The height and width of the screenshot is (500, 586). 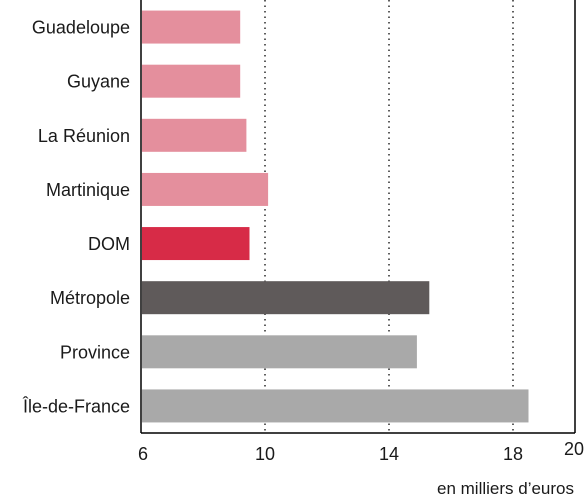 I want to click on bar-guadeloupe, so click(x=191, y=27).